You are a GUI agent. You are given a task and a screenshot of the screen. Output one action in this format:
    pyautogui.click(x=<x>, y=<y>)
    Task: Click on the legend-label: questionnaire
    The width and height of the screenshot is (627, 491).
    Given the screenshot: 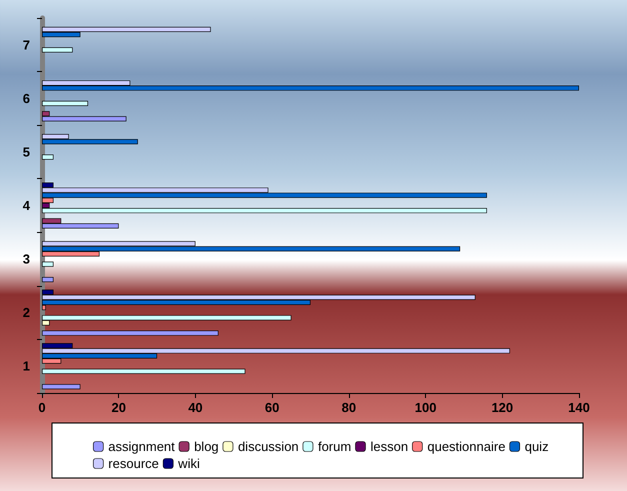 What is the action you would take?
    pyautogui.click(x=466, y=446)
    